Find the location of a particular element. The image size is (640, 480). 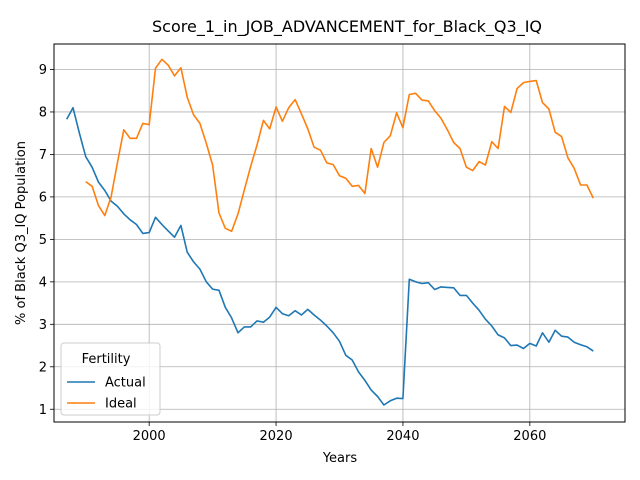

legend-label-ideal: Ideal is located at coordinates (121, 404).